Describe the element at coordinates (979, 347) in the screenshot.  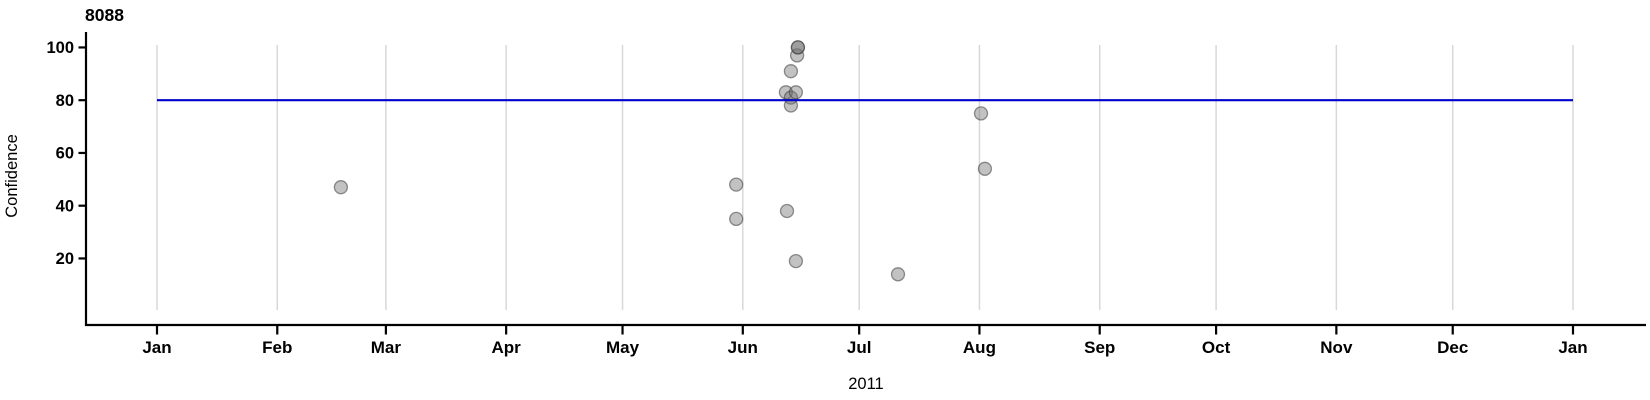
I see `x-tick-label: Aug` at that location.